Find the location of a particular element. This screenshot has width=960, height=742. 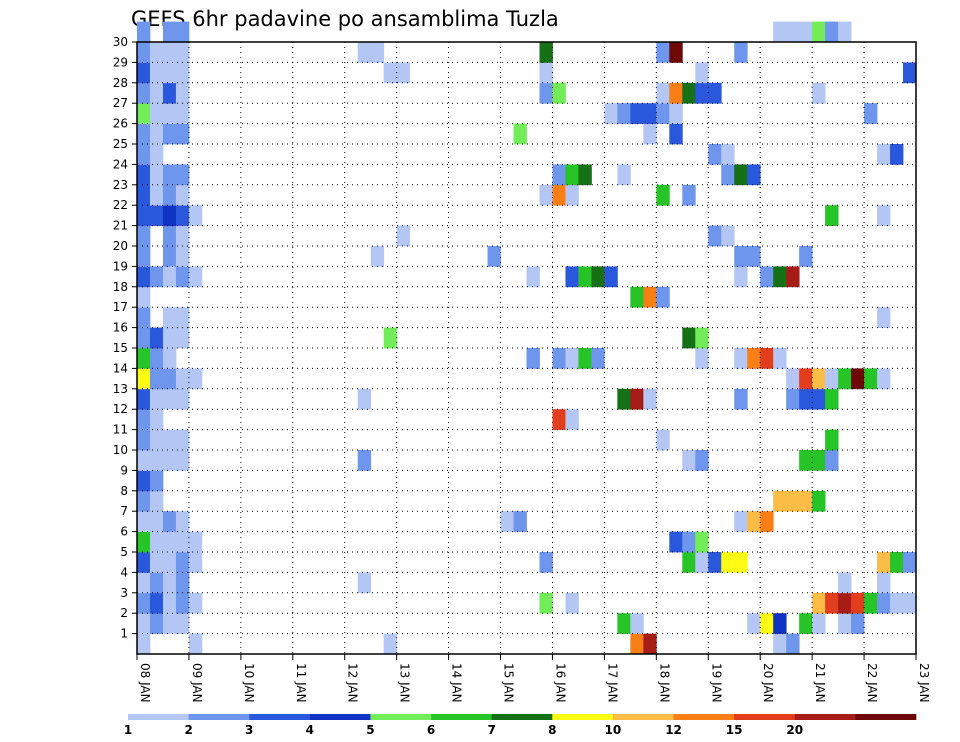

x-tick-label: 11 JAN is located at coordinates (301, 683).